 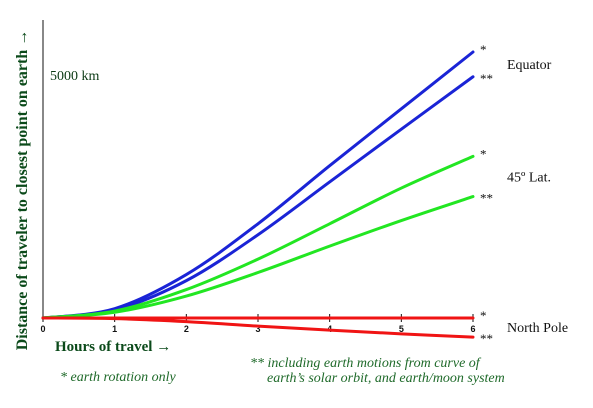 What do you see at coordinates (113, 347) in the screenshot?
I see `x-axis-label: Hours of travel →` at bounding box center [113, 347].